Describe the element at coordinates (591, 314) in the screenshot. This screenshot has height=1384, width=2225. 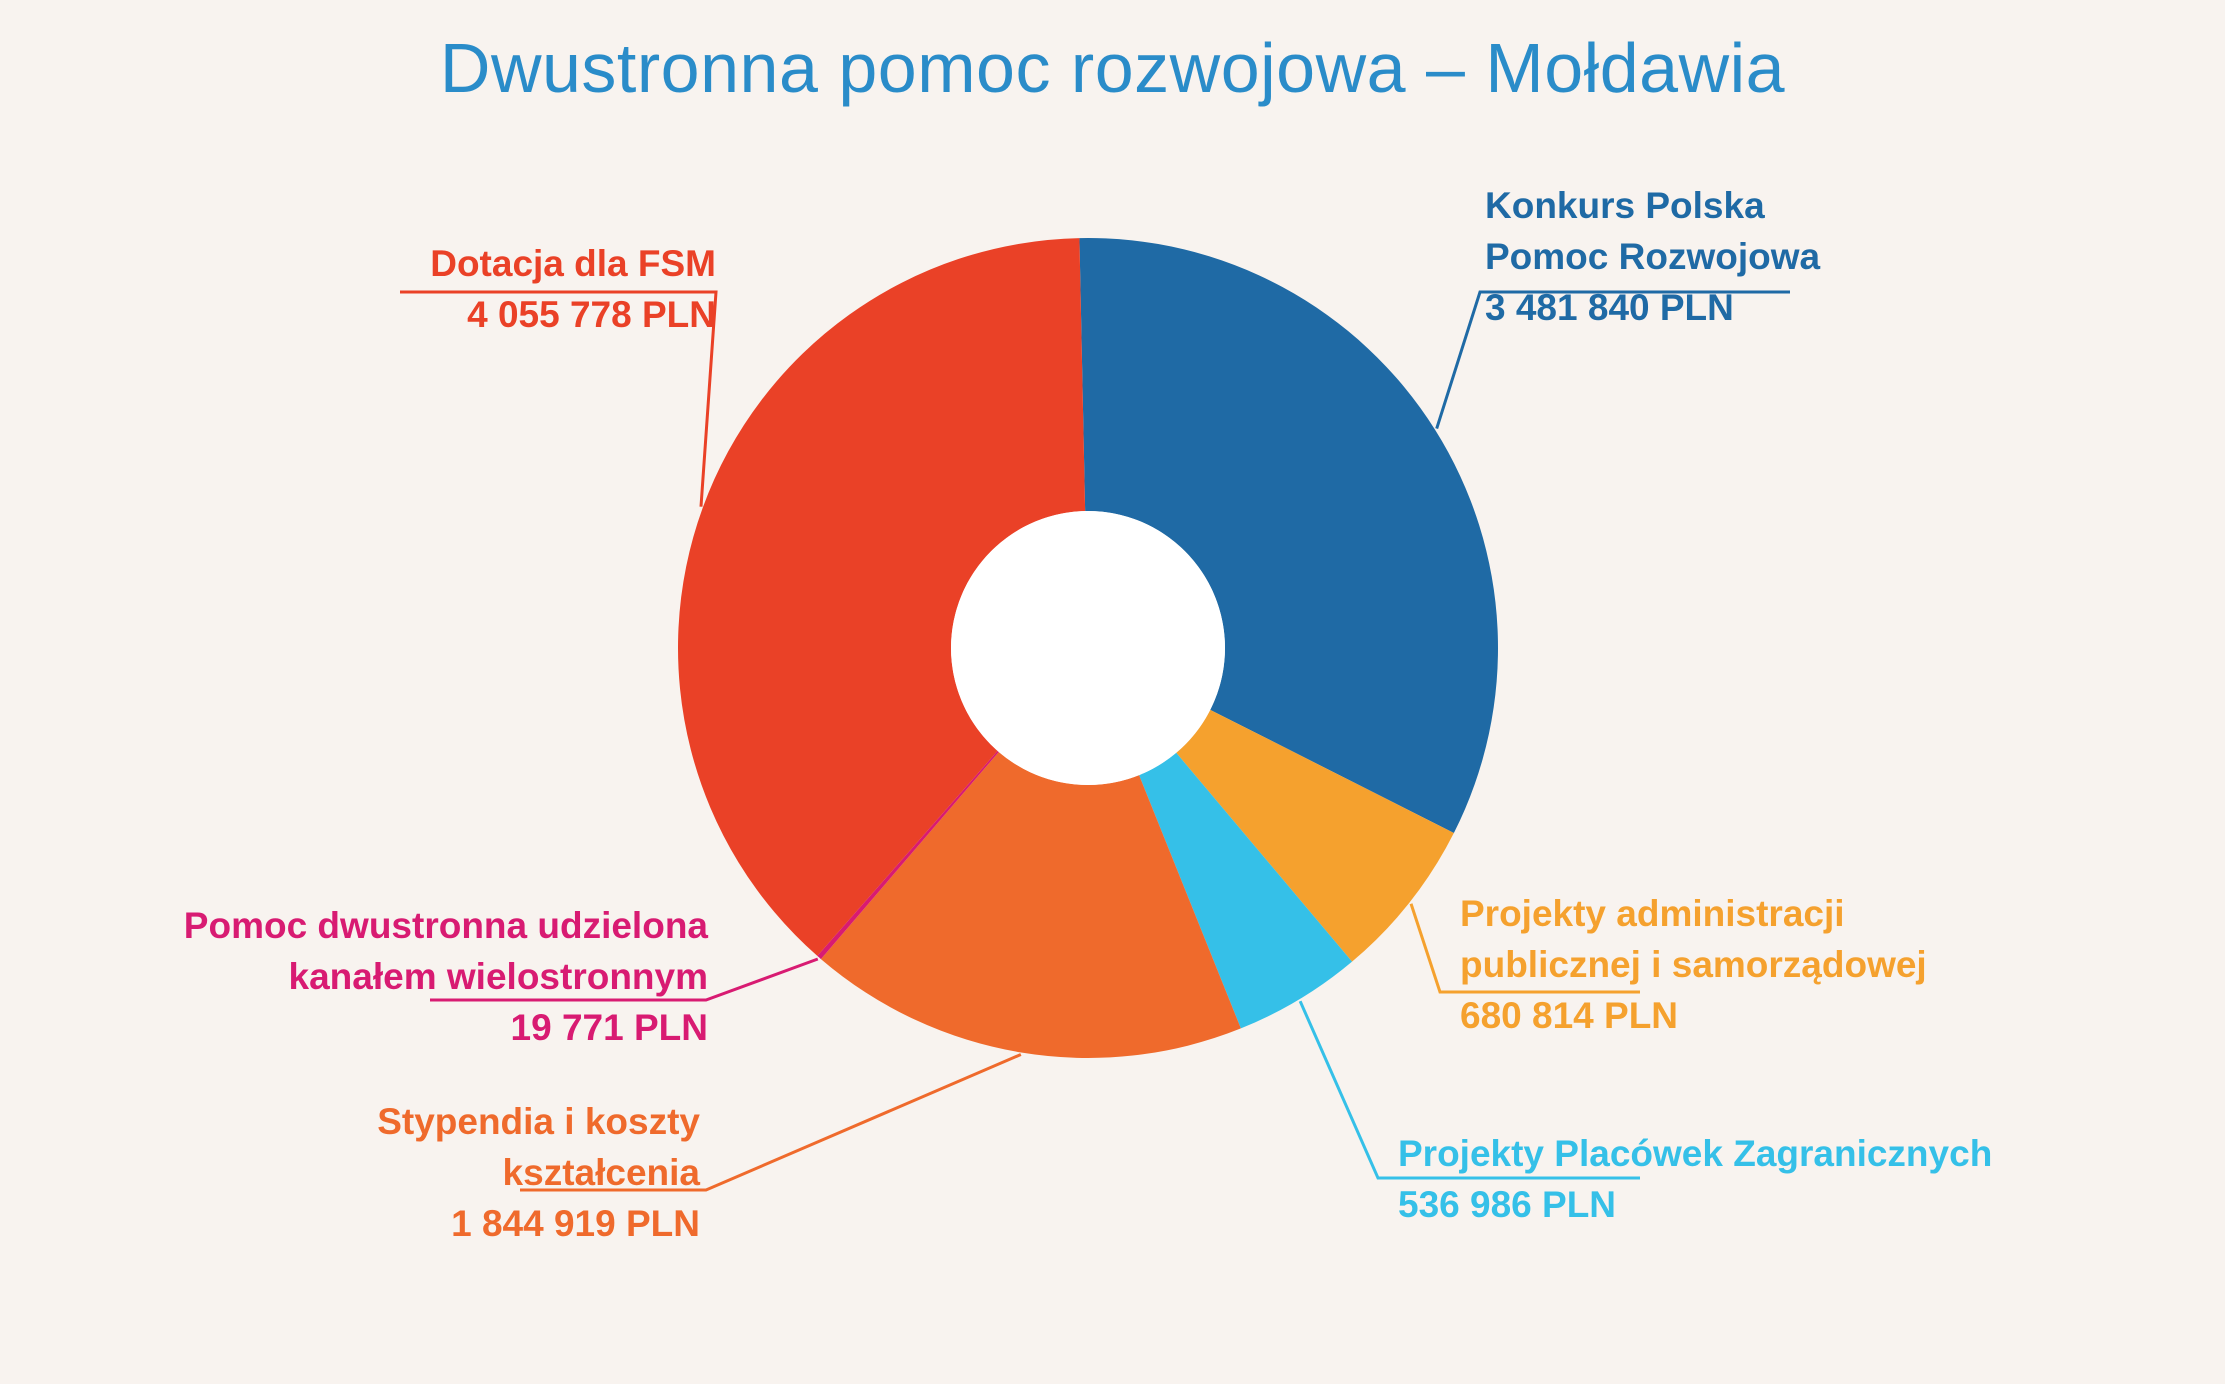
I see `slice-value: 4 055 778 PLN` at that location.